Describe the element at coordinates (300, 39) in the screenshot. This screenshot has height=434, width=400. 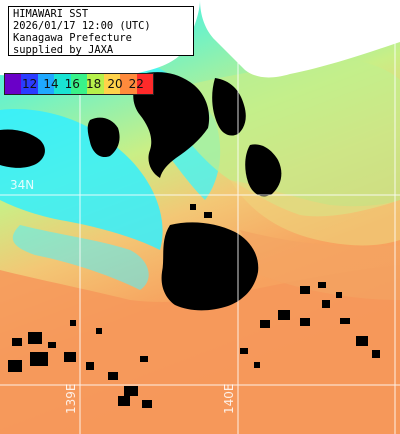
I see `cloud-top-right` at that location.